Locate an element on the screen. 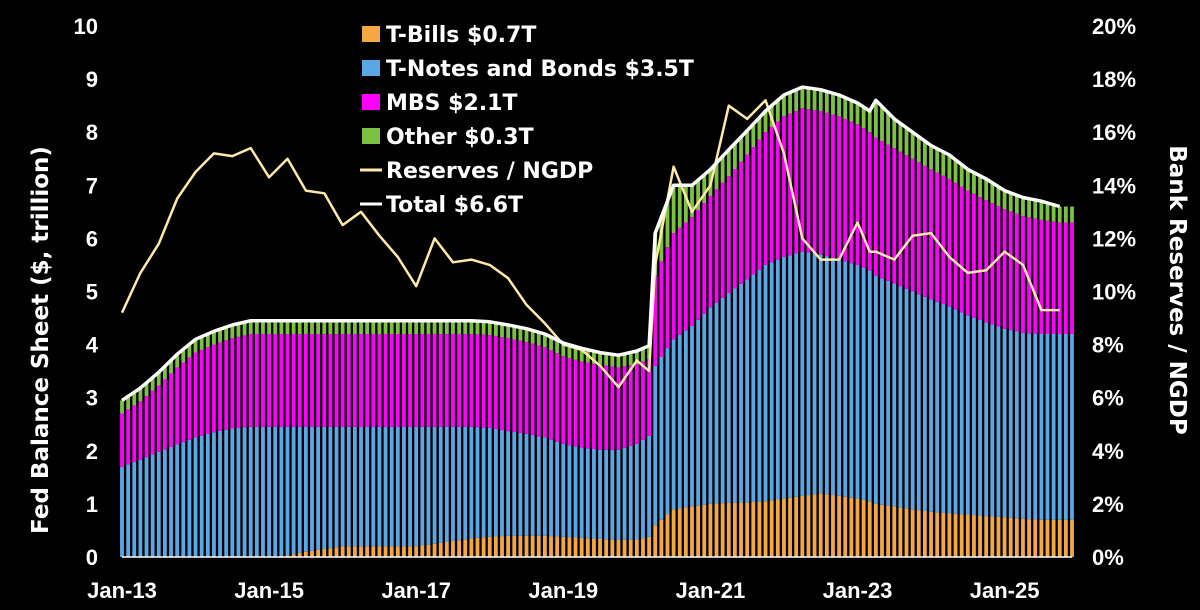 This screenshot has height=610, width=1200. legend-label: Total $6.6T is located at coordinates (454, 205).